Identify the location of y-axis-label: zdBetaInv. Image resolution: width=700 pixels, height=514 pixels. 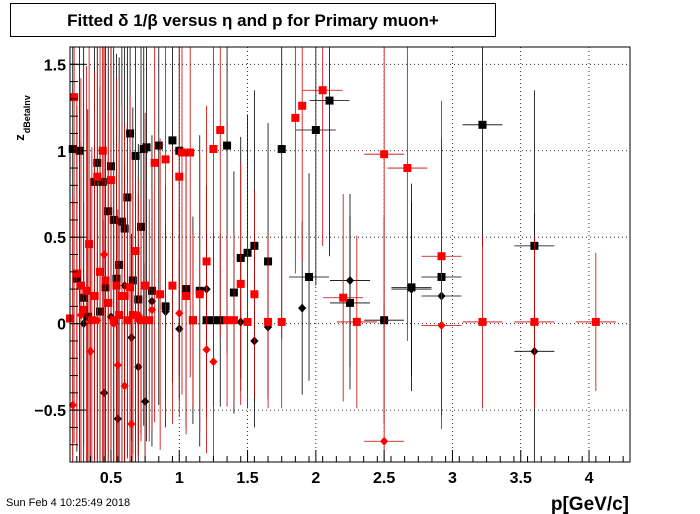
(22, 118).